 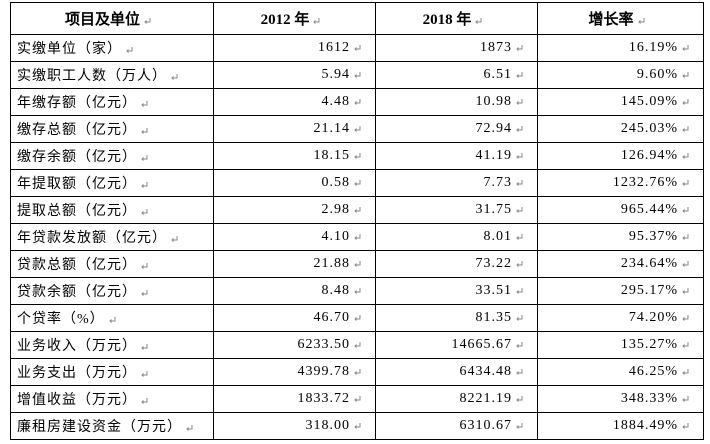 I want to click on header-cell: 增长率, so click(x=620, y=18).